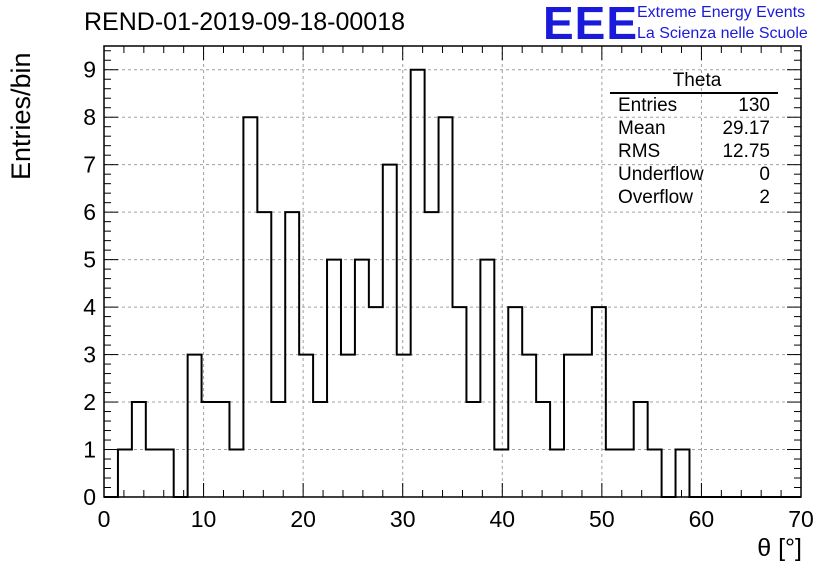 This screenshot has height=572, width=836. What do you see at coordinates (694, 128) in the screenshot?
I see `stats-row-mean: Mean 29.17` at bounding box center [694, 128].